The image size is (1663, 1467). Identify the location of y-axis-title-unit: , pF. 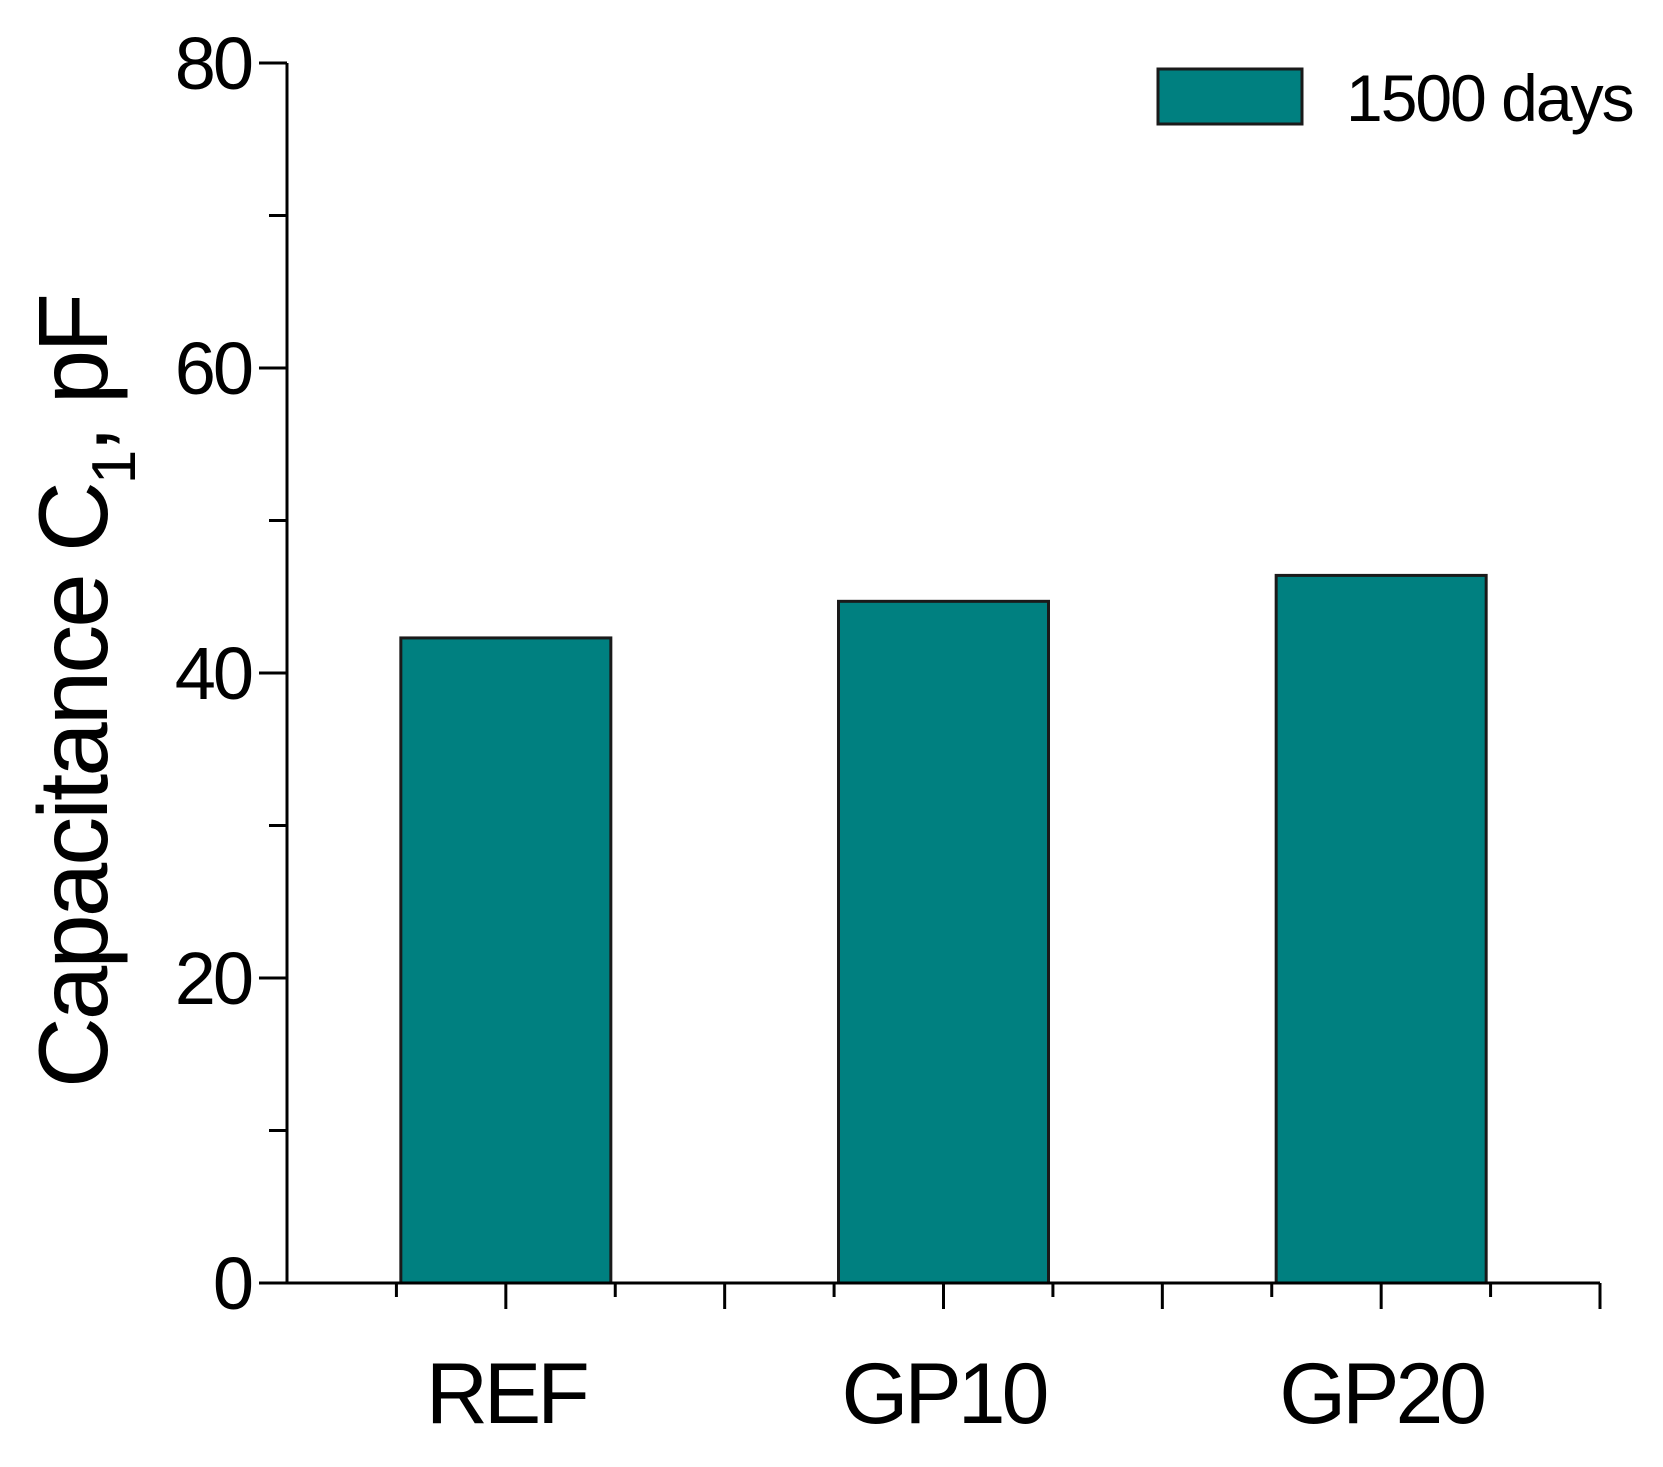
(73, 374).